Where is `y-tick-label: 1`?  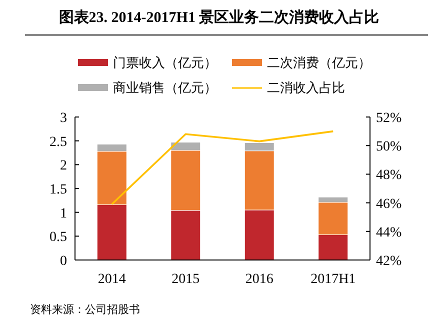 y-tick-label: 1 is located at coordinates (63, 214).